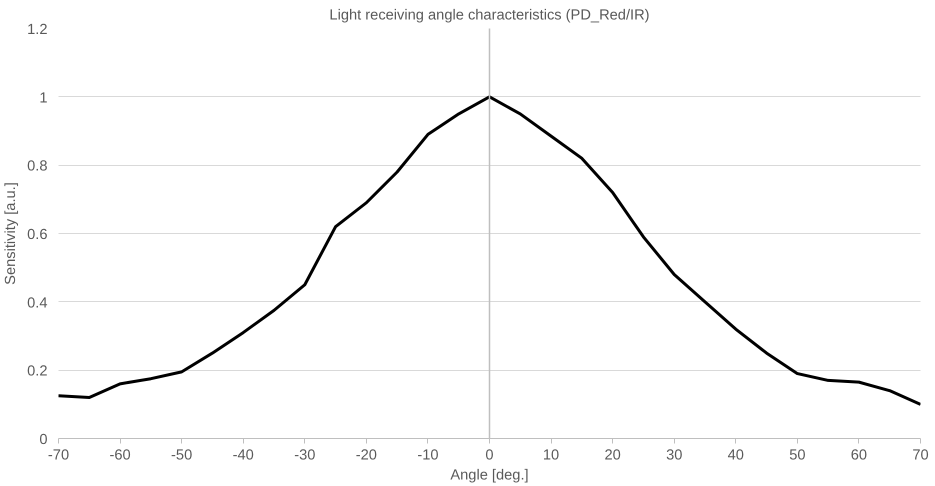  I want to click on x-tick-label: -40, so click(243, 456).